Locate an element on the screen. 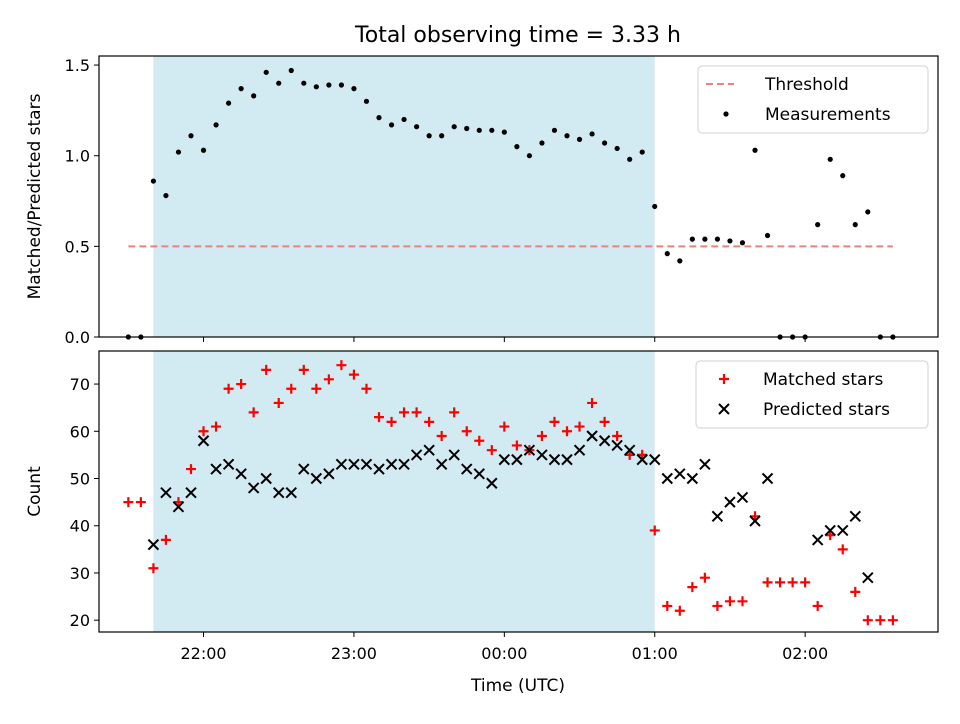 This screenshot has height=724, width=960. legend: Matched stars Predicted stars is located at coordinates (812, 394).